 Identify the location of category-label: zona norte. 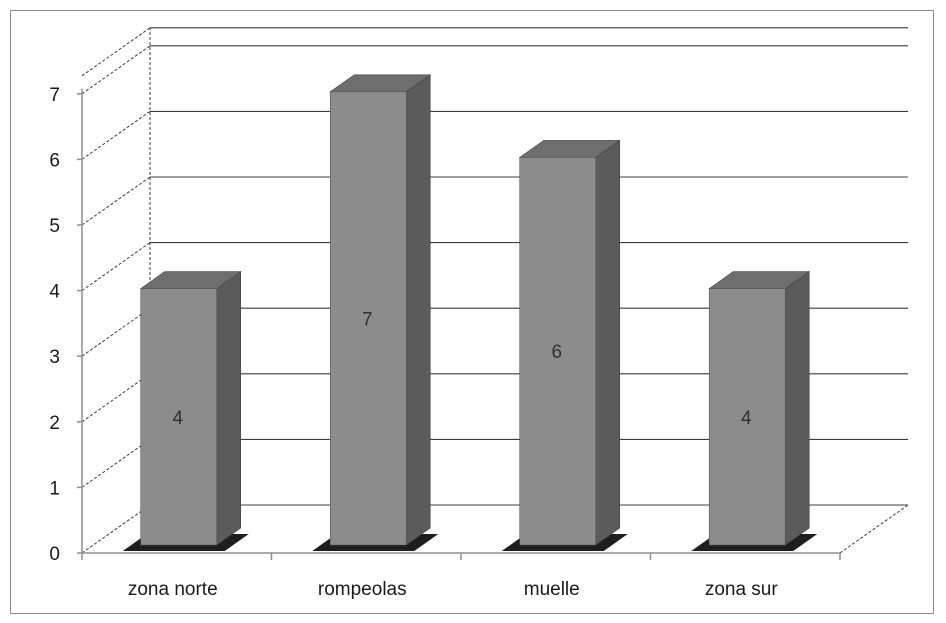
(173, 589).